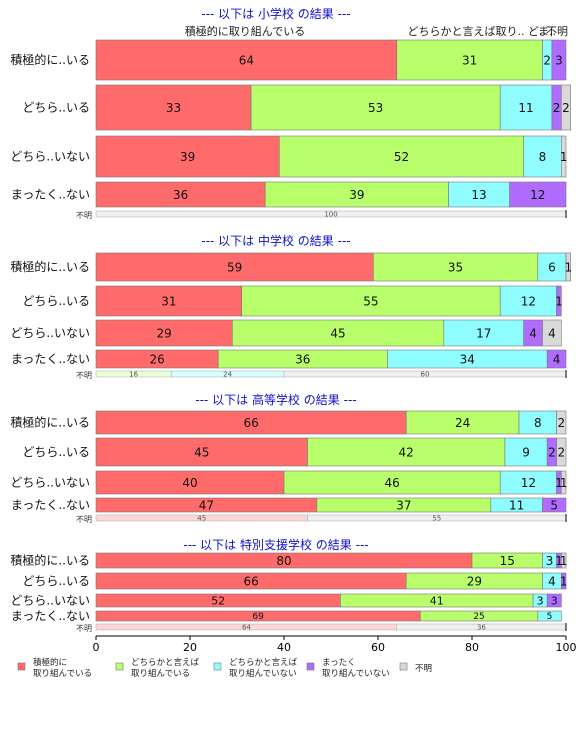 The height and width of the screenshot is (747, 580). I want to click on data-label-unknown: 36, so click(481, 628).